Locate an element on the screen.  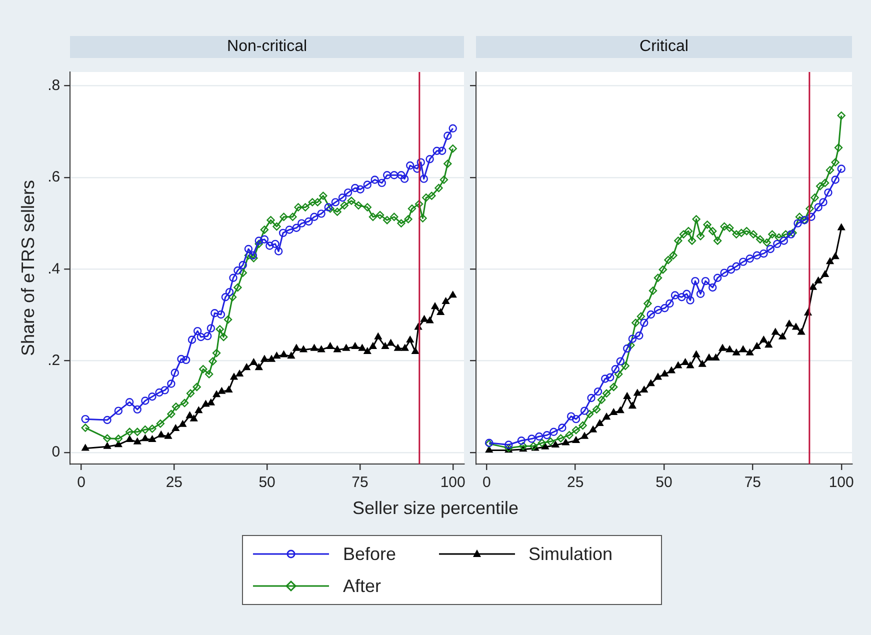
legend-label: Simulation is located at coordinates (571, 554).